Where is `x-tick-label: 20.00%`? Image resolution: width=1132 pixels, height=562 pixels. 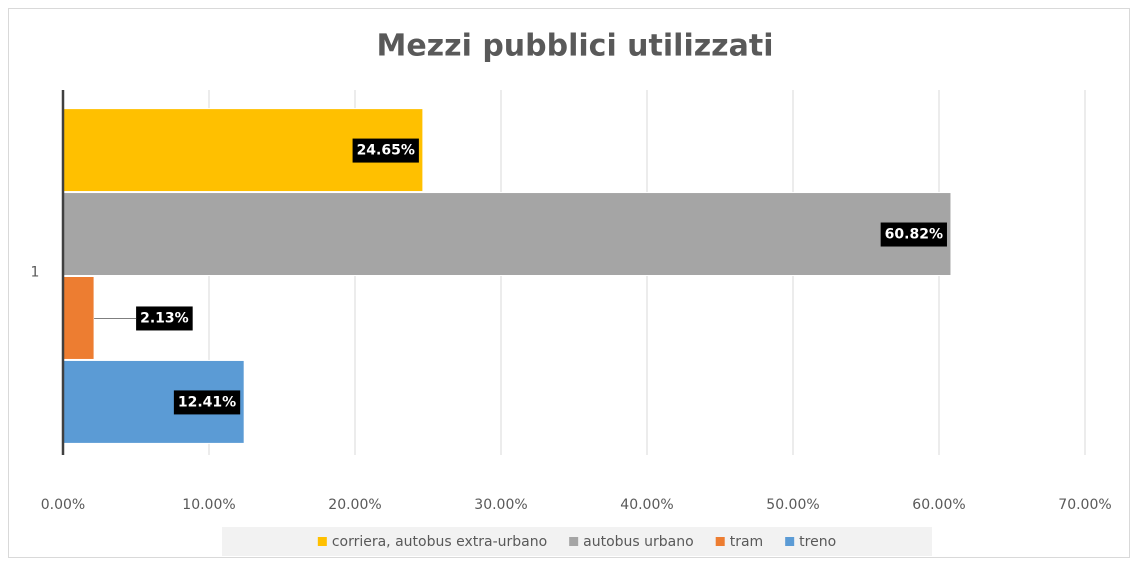 x-tick-label: 20.00% is located at coordinates (354, 505).